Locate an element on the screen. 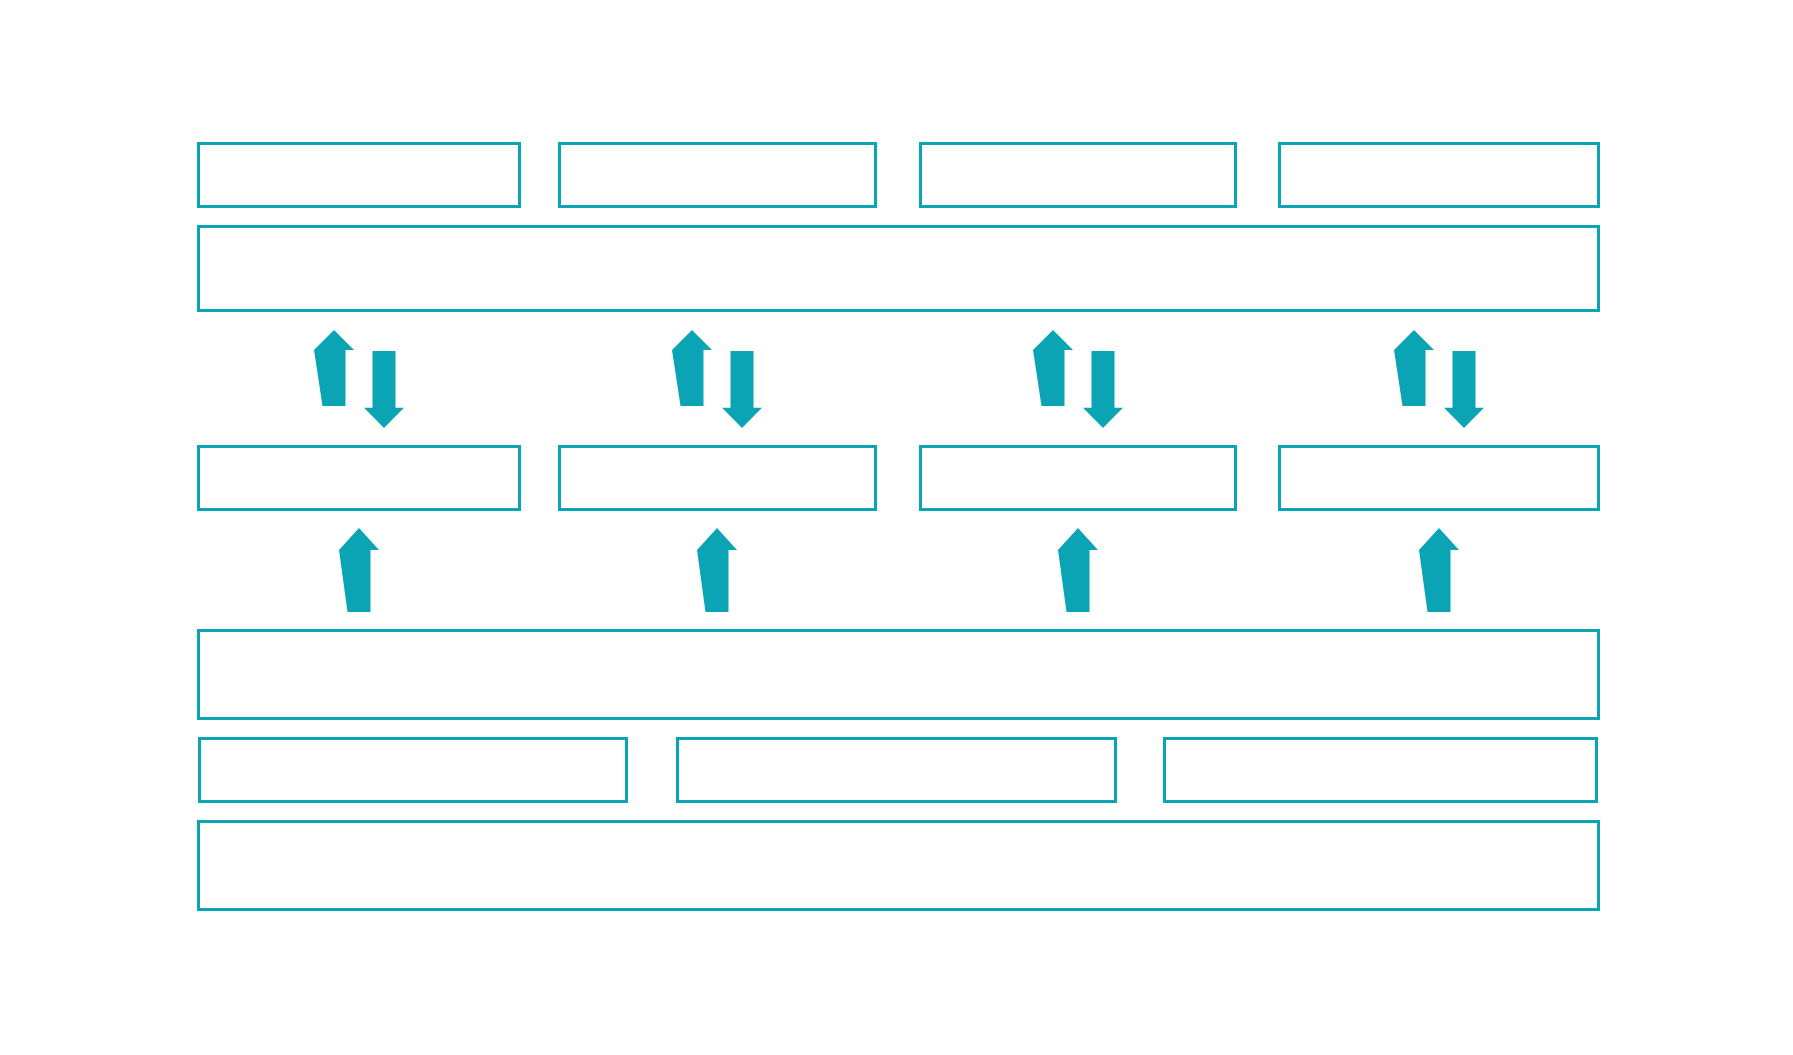 The width and height of the screenshot is (1793, 1055). upper-wide-band is located at coordinates (898, 268).